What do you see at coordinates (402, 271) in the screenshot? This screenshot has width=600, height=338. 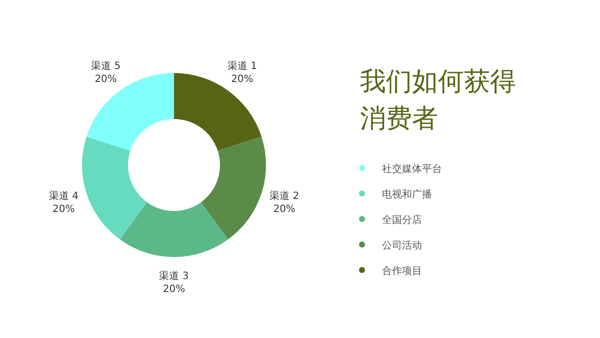 I see `text: 合作项目` at bounding box center [402, 271].